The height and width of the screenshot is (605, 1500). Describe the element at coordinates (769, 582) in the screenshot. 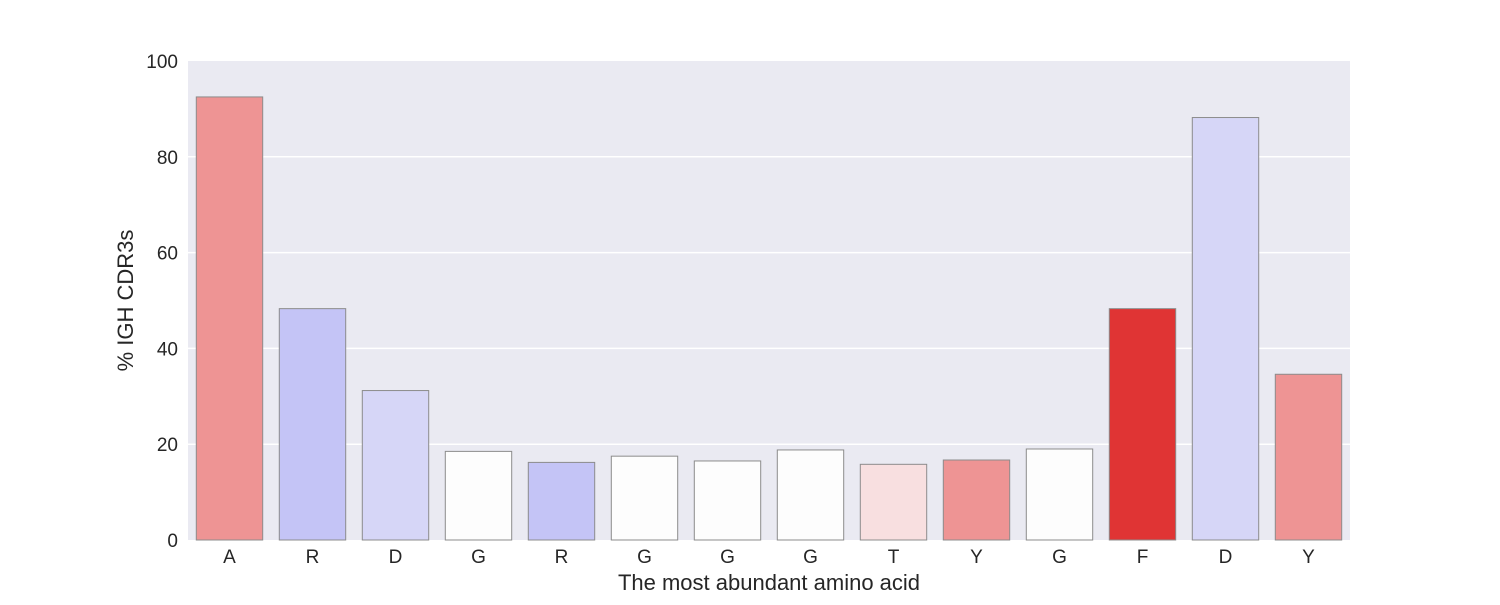

I see `x-axis-label: The most abundant amino acid` at that location.